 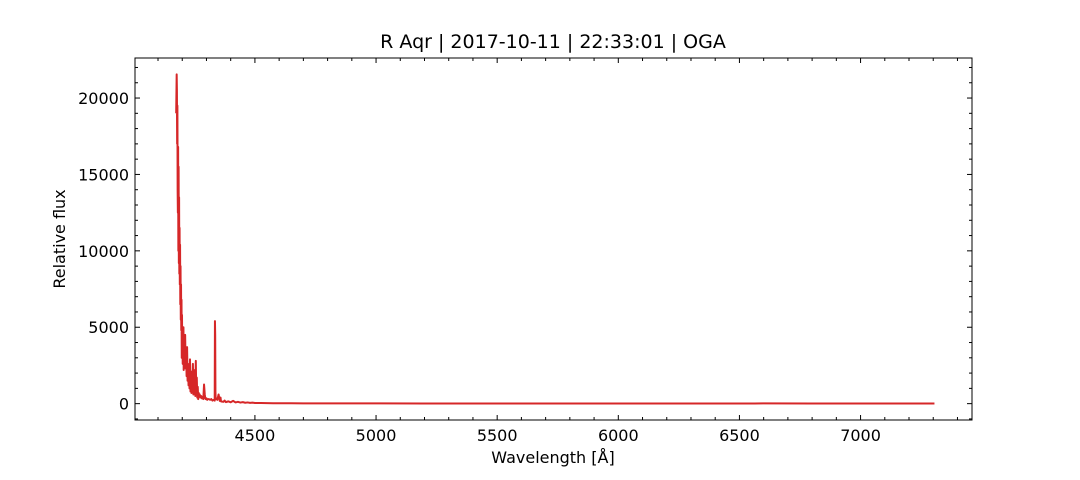 I want to click on chart-title: R Aqr | 2017-10-11 | 22:33:01 | OGA, so click(x=553, y=42).